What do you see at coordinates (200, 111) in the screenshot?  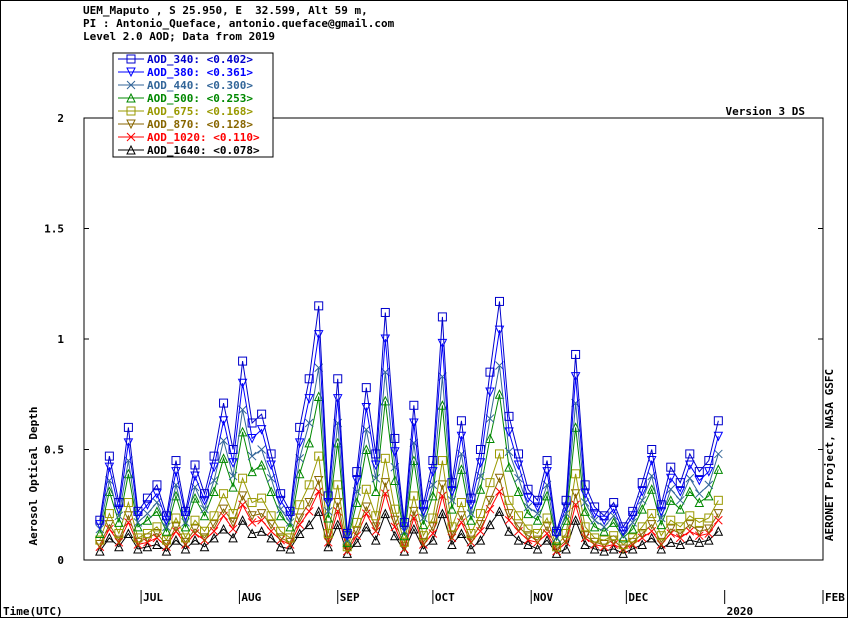 I see `legend-entry: AOD_675: <0.168>` at bounding box center [200, 111].